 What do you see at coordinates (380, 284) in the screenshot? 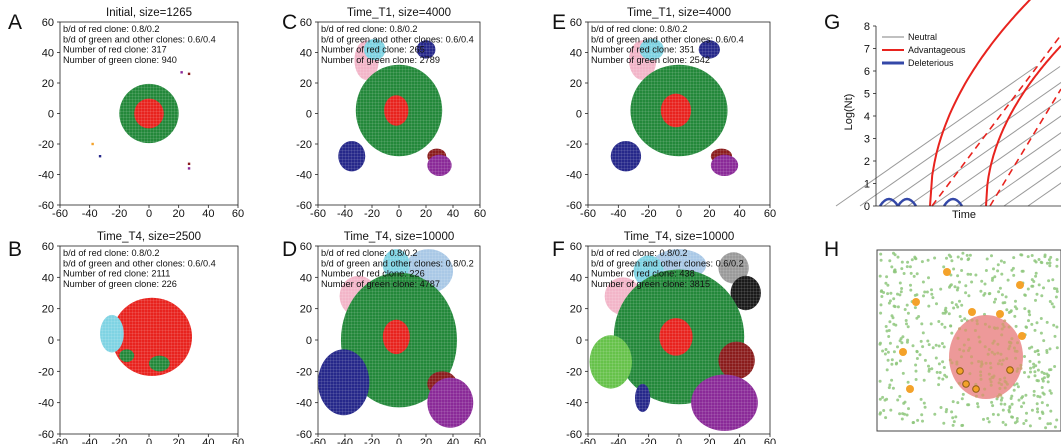
I see `annotation-line: Number of green clone: 4787` at bounding box center [380, 284].